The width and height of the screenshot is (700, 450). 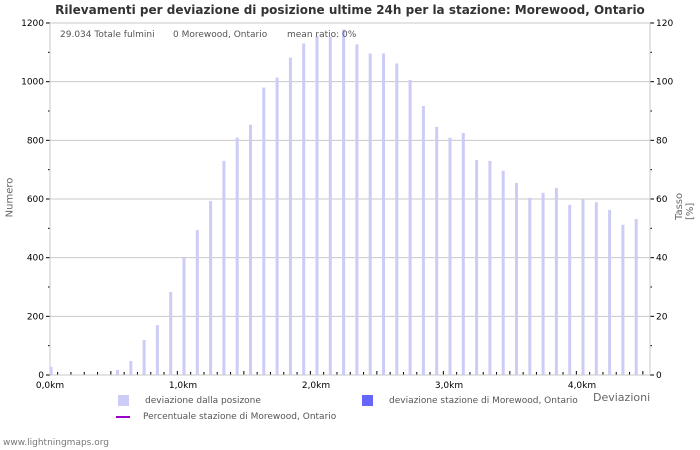 What do you see at coordinates (10, 197) in the screenshot?
I see `left-axis-title: Numero` at bounding box center [10, 197].